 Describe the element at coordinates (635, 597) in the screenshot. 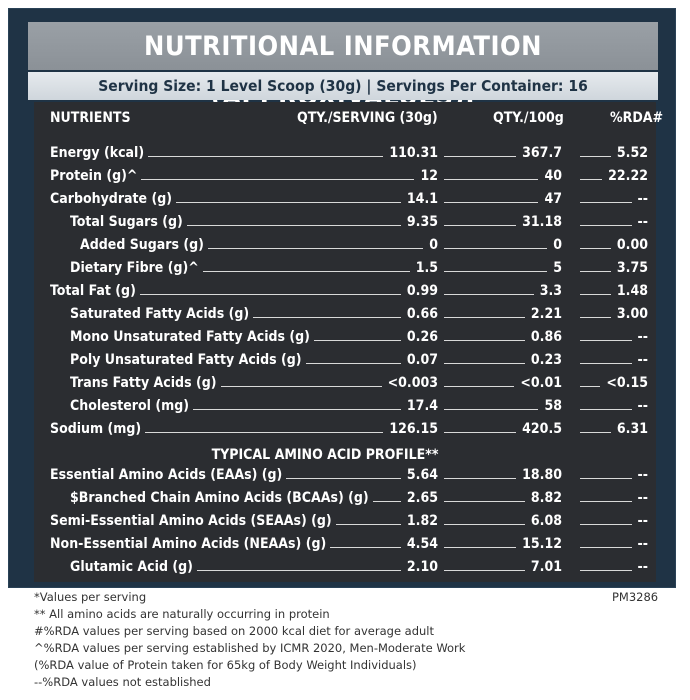

I see `product-code: PM3286` at that location.